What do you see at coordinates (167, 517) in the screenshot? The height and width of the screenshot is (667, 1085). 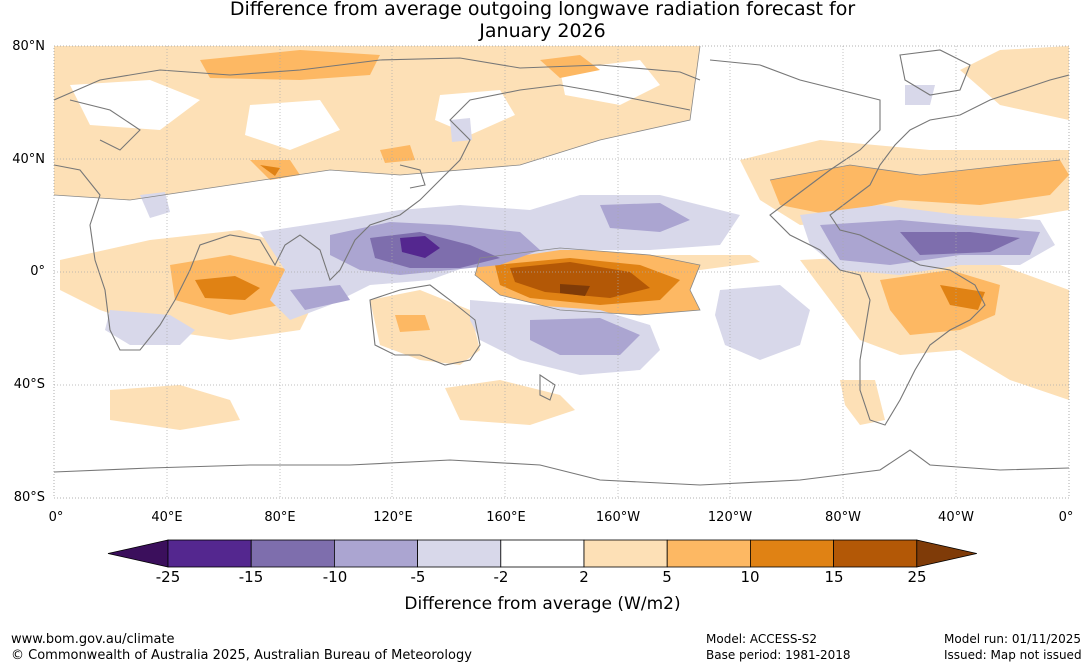 I see `lon-label-40e: 40°E` at bounding box center [167, 517].